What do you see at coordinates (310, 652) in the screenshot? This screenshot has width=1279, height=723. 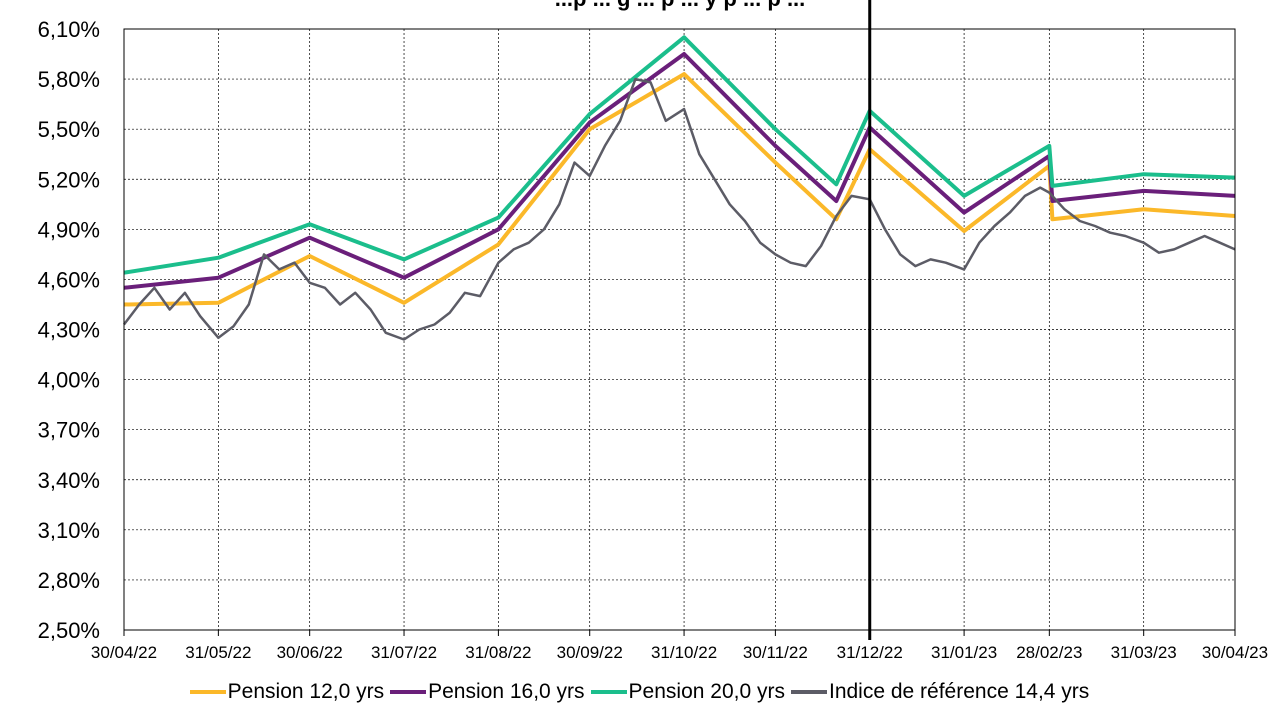 I see `x-tick-label: 30/06/22` at bounding box center [310, 652].